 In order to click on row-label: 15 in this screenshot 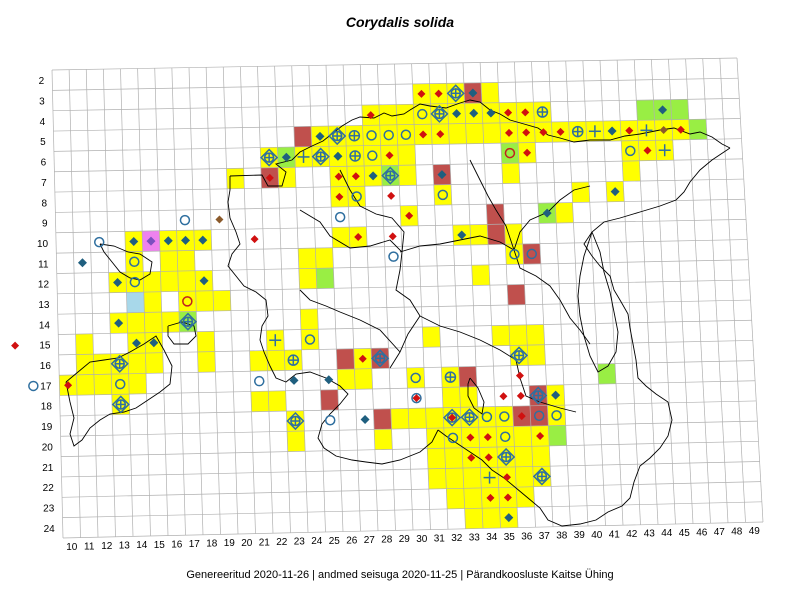, I will do `click(45, 346)`.